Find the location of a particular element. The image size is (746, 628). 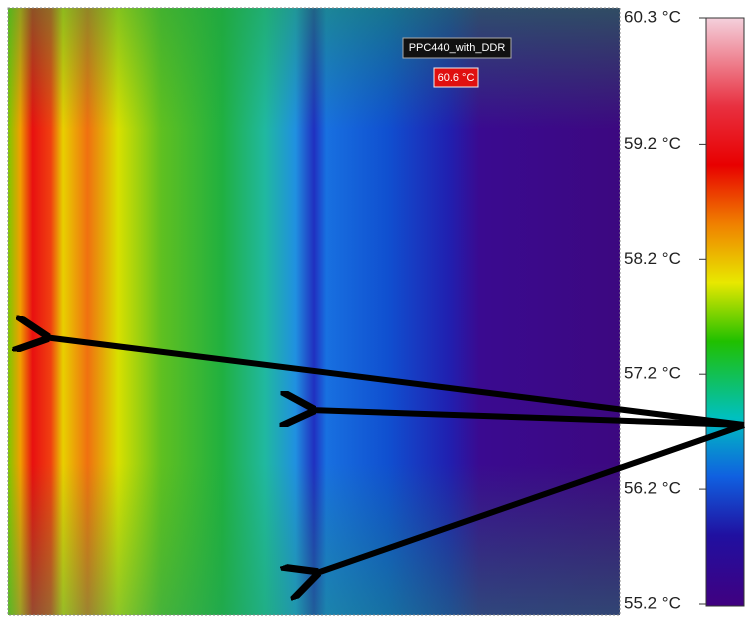

scale-tick-label: 55.2 °C is located at coordinates (652, 602).